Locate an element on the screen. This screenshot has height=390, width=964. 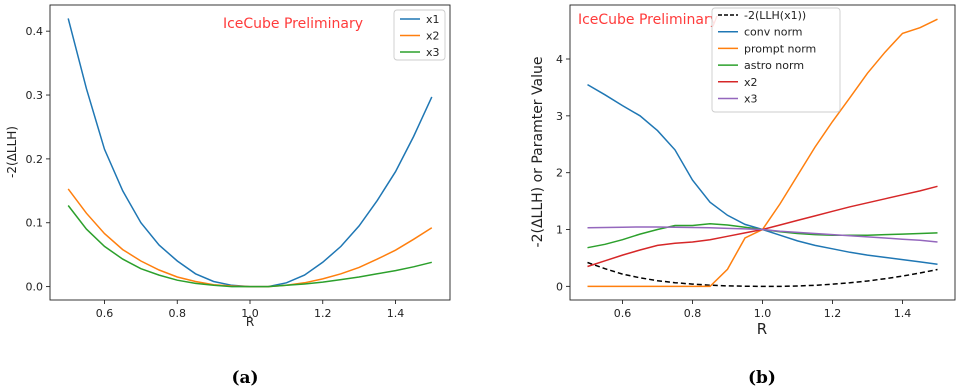
panel-a-legend: x1 x2 x3 is located at coordinates (419, 35).